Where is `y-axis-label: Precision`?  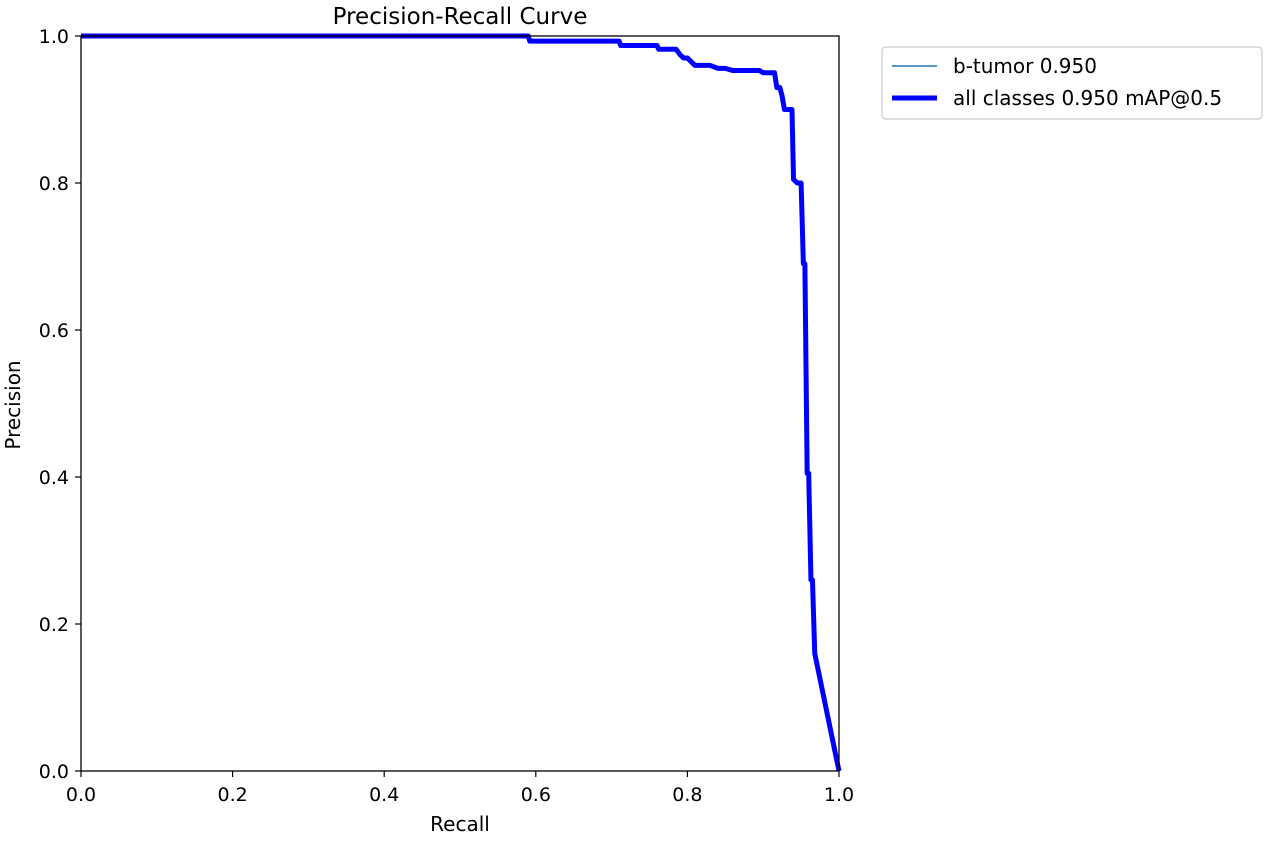 y-axis-label: Precision is located at coordinates (13, 404).